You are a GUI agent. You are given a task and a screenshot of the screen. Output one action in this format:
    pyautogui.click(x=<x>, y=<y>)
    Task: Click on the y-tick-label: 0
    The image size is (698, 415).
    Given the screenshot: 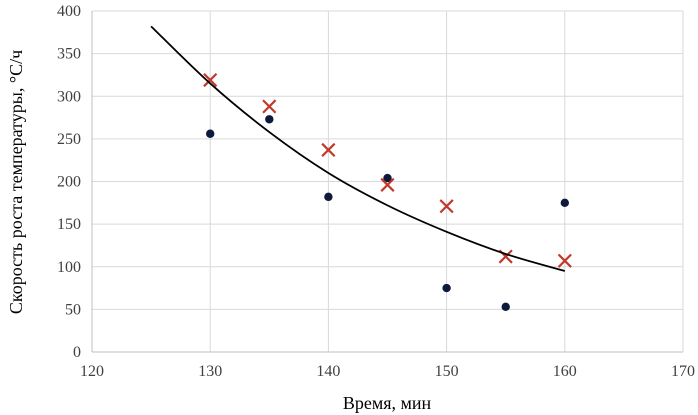 What is the action you would take?
    pyautogui.click(x=77, y=352)
    